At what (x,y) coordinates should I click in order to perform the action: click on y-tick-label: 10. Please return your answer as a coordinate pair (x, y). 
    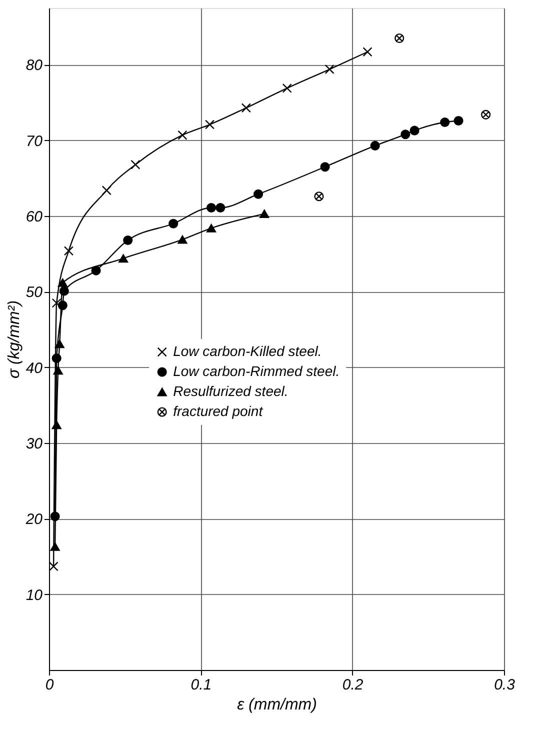
    Looking at the image, I should click on (35, 595).